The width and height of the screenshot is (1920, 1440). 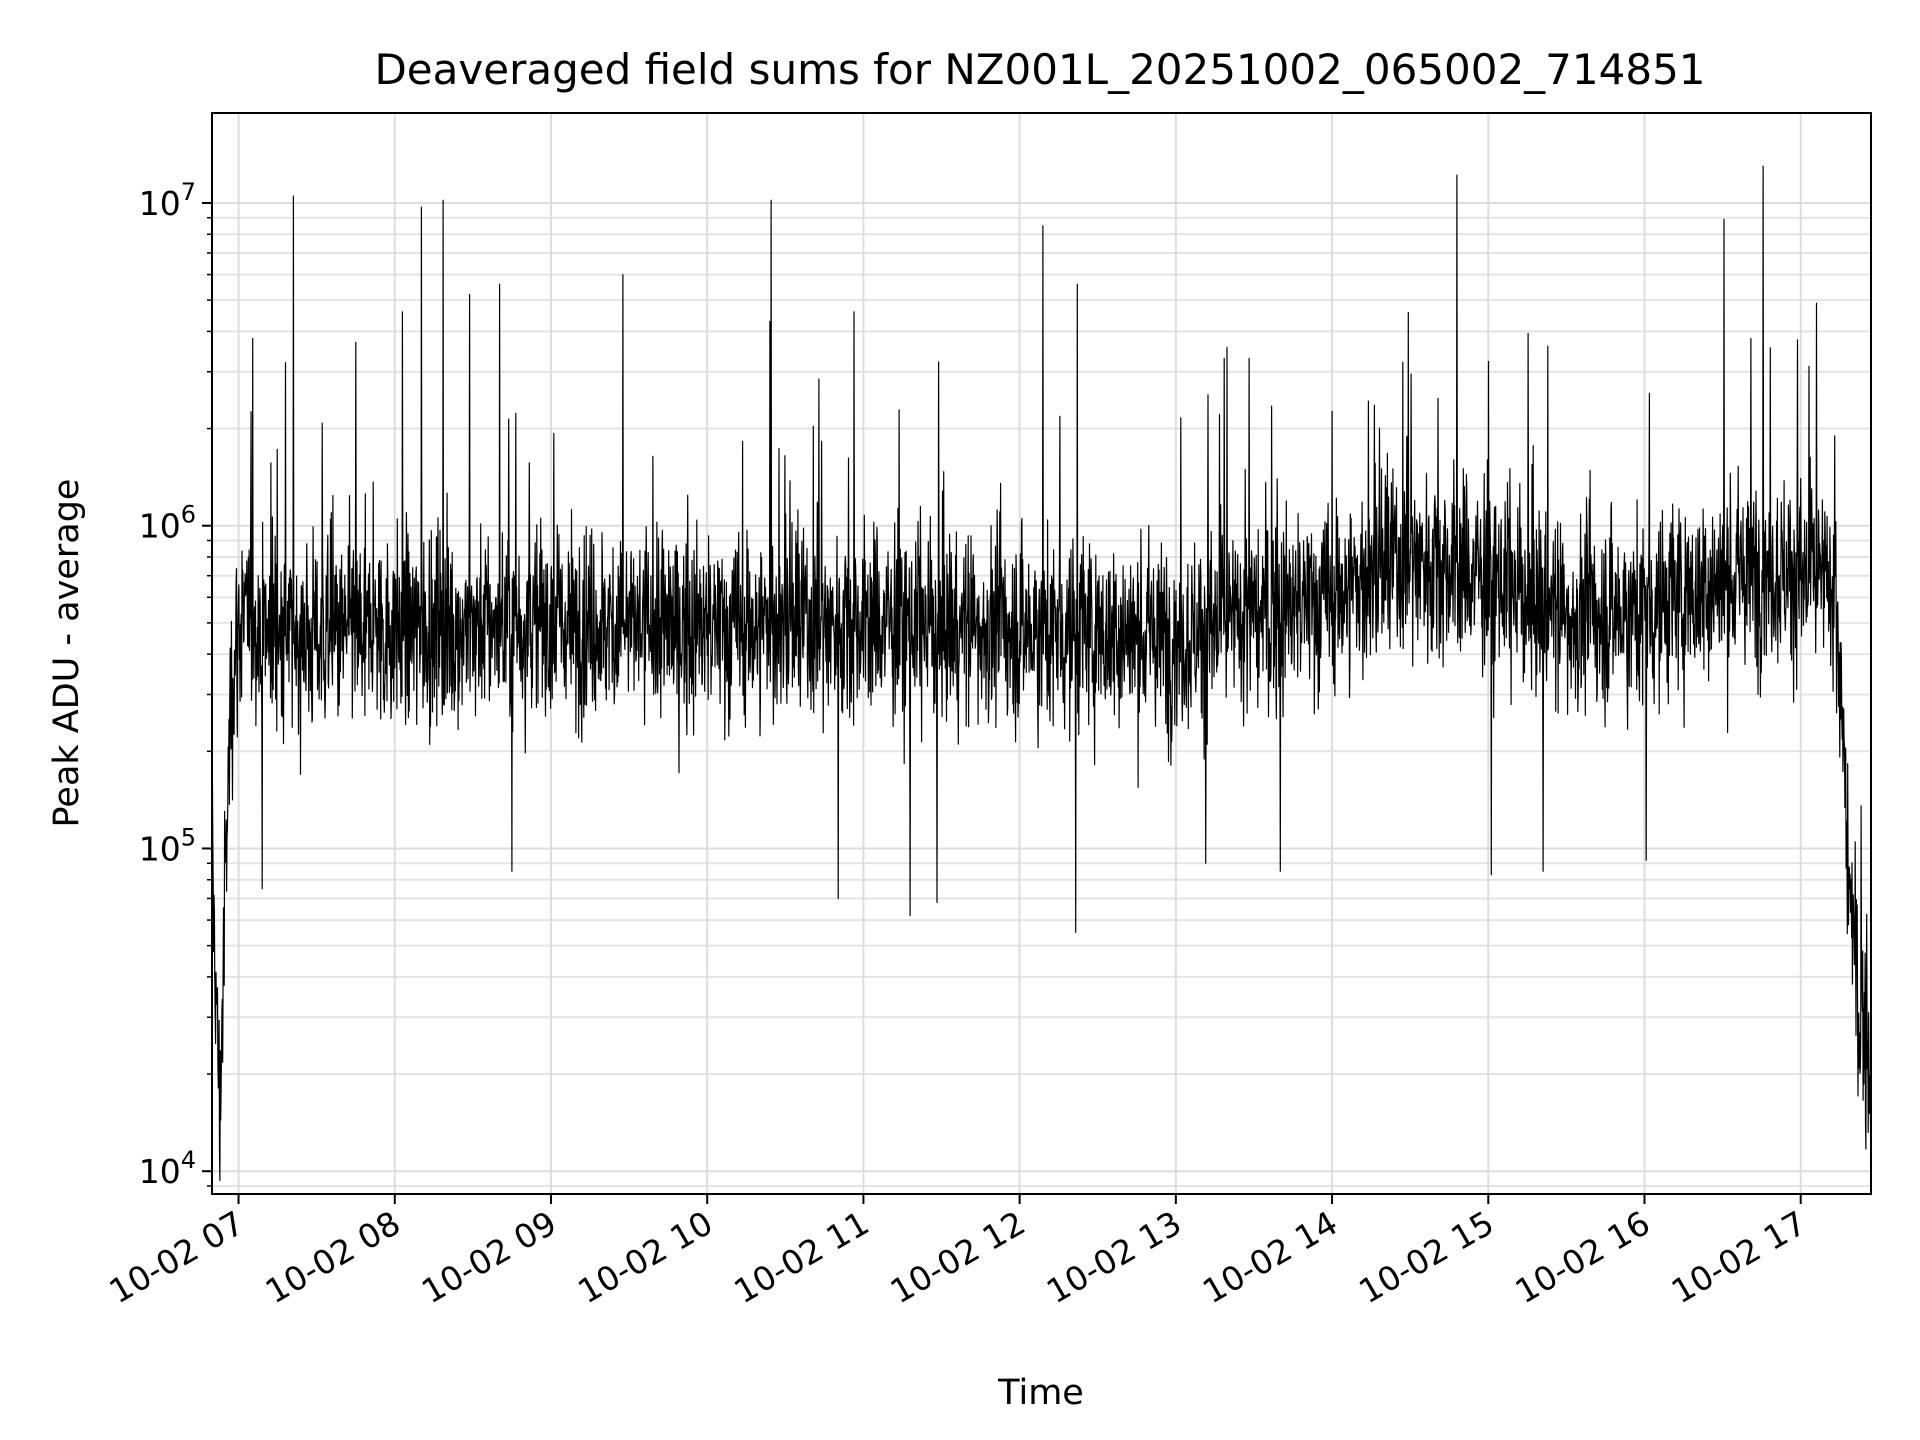 I want to click on x-axis-label: Time, so click(x=1040, y=1393).